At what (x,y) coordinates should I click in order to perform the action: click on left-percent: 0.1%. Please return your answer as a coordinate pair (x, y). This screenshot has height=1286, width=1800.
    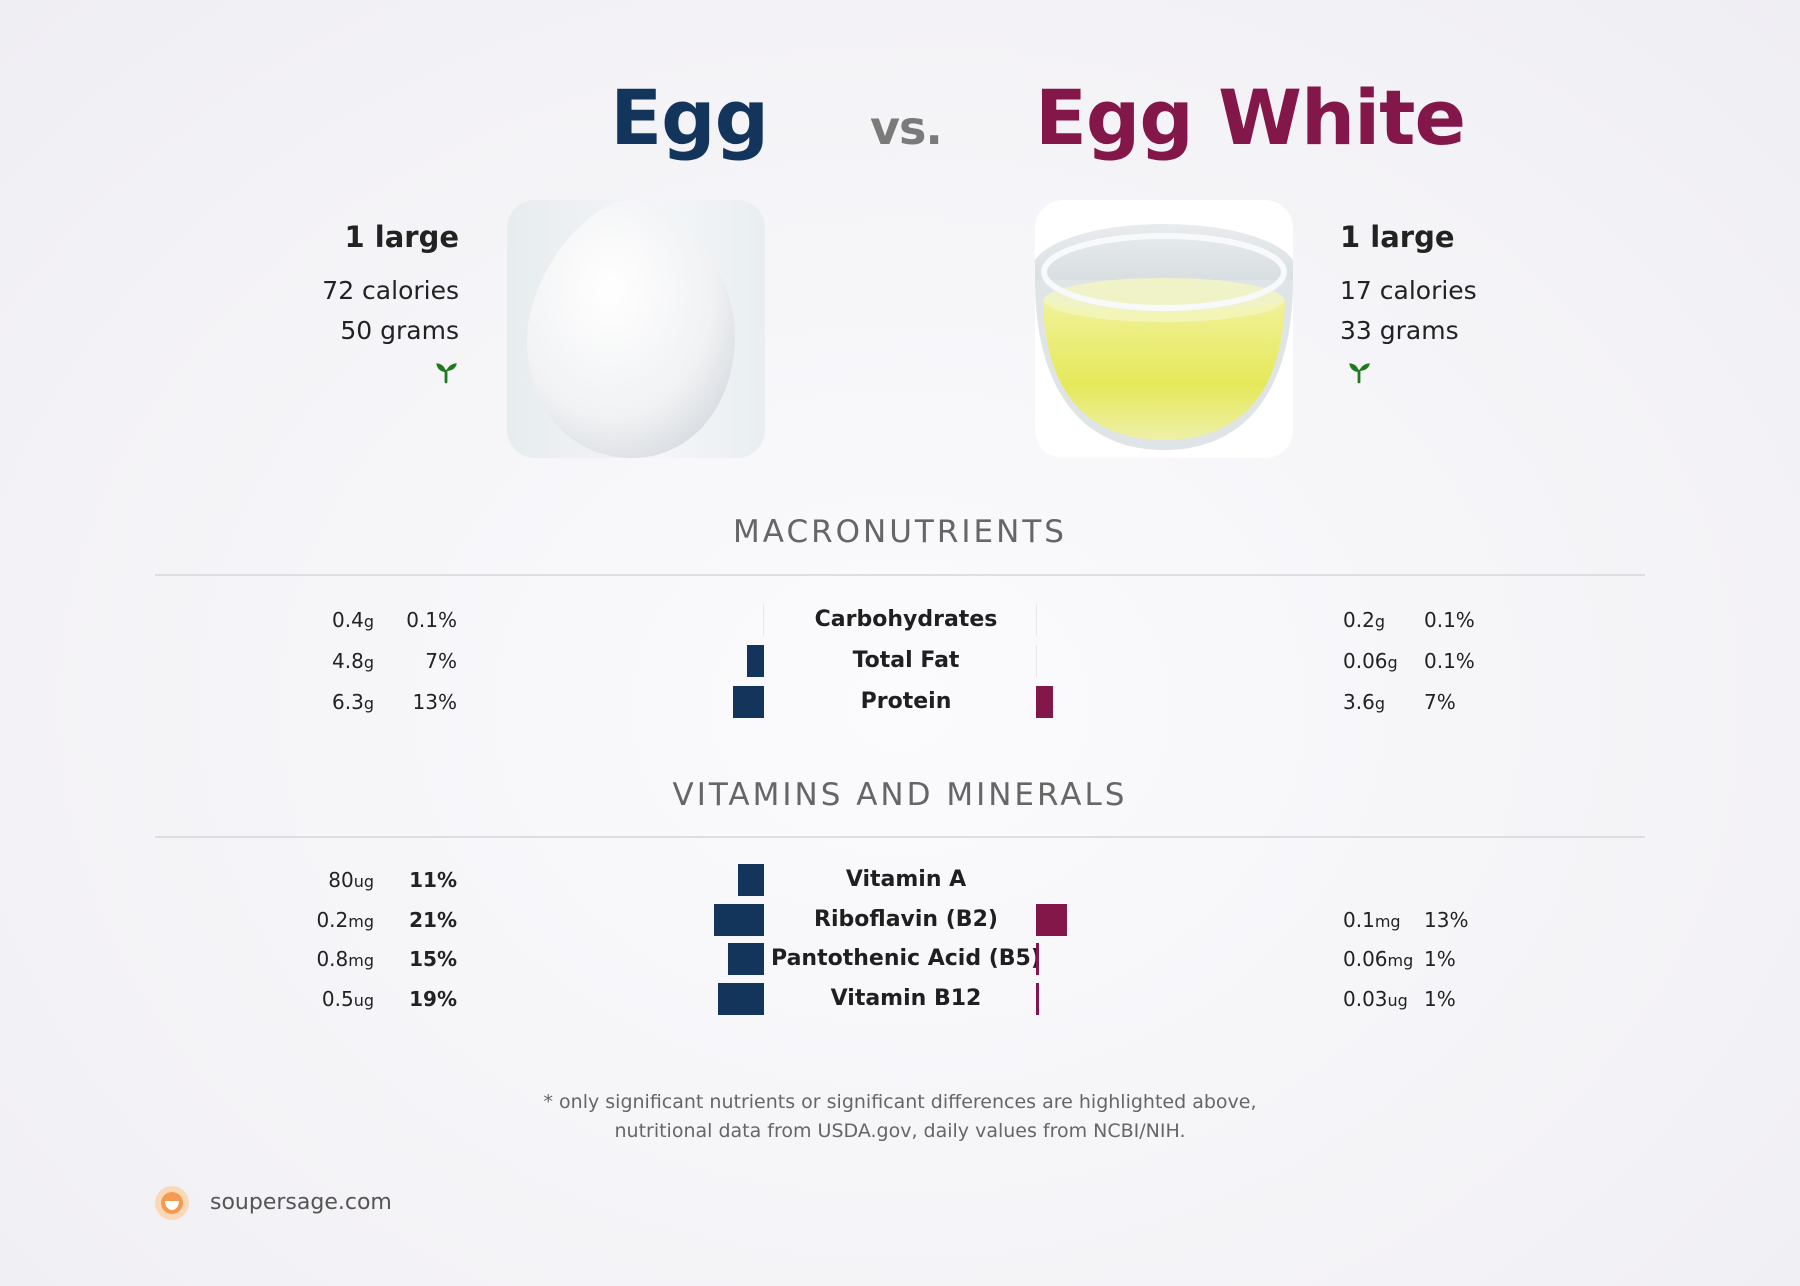
    Looking at the image, I should click on (431, 620).